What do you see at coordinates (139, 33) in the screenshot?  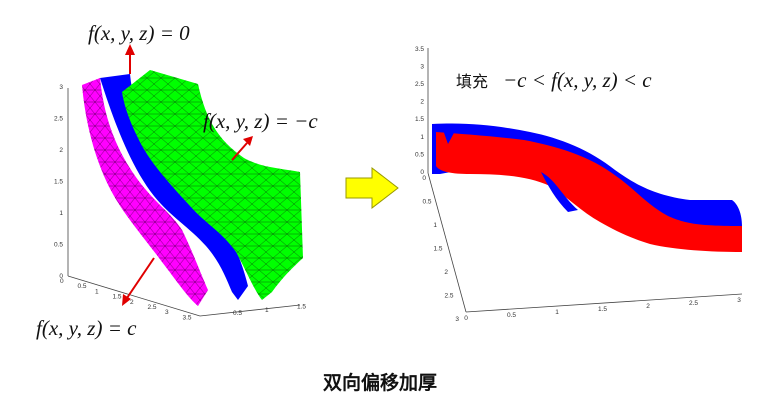 I see `label-zero-surface: f(x, y, z) = 0` at bounding box center [139, 33].